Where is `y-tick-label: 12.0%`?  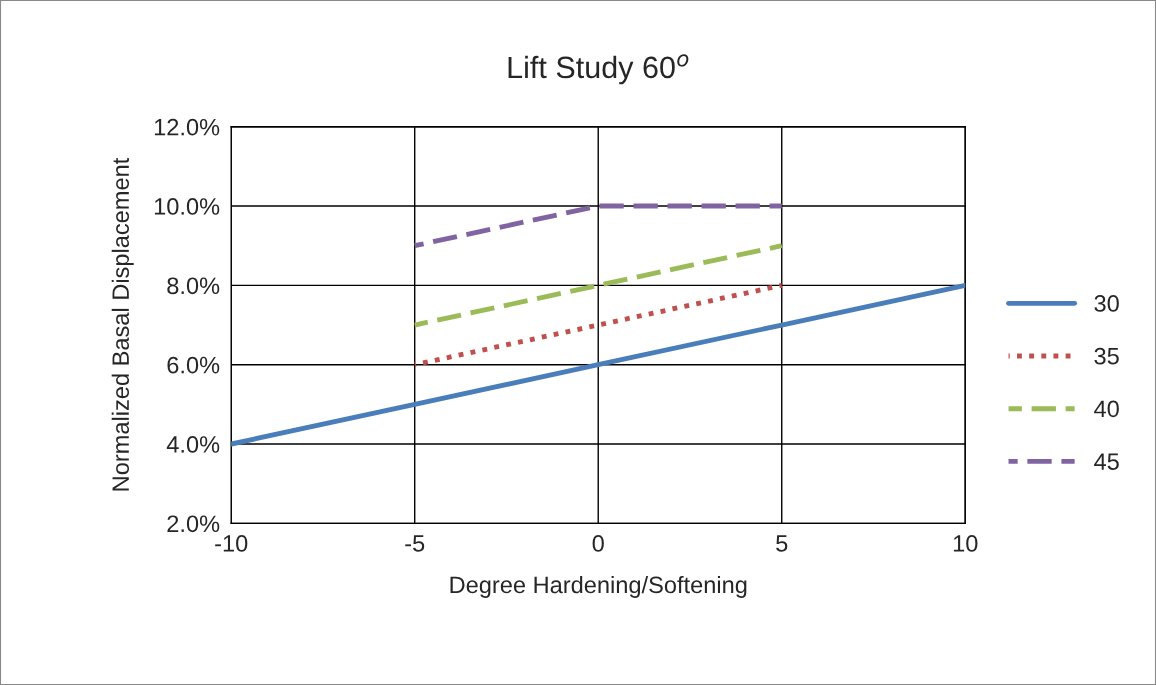
y-tick-label: 12.0% is located at coordinates (187, 127).